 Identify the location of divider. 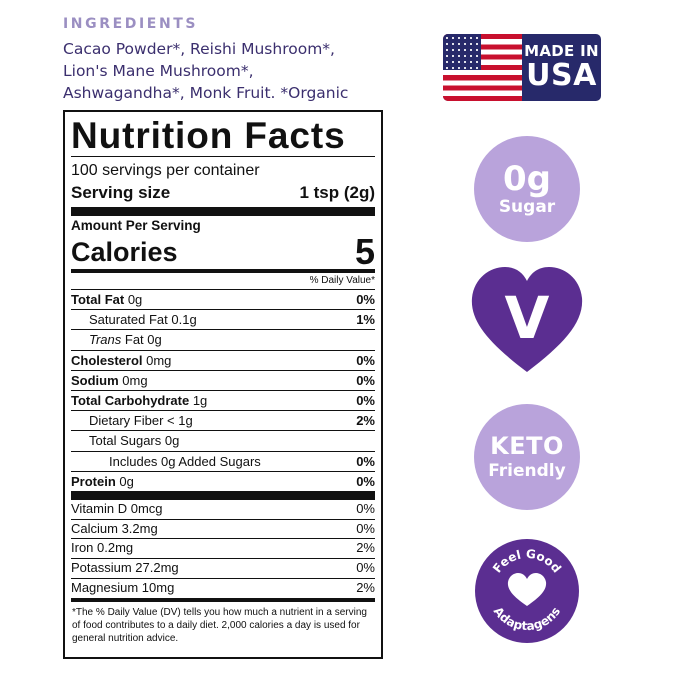
(223, 156).